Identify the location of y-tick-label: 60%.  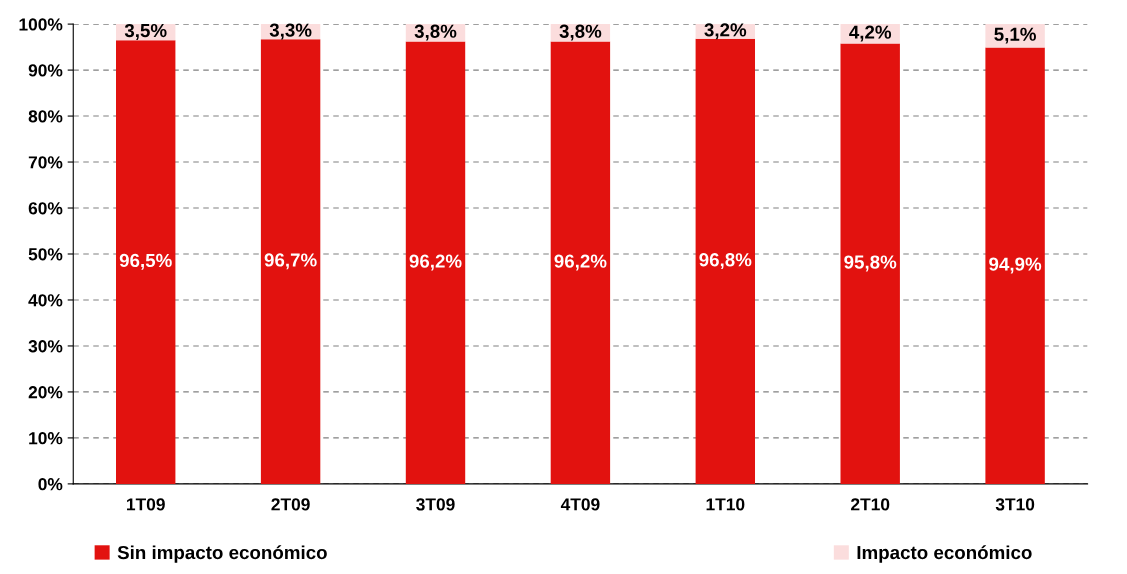
(45, 208).